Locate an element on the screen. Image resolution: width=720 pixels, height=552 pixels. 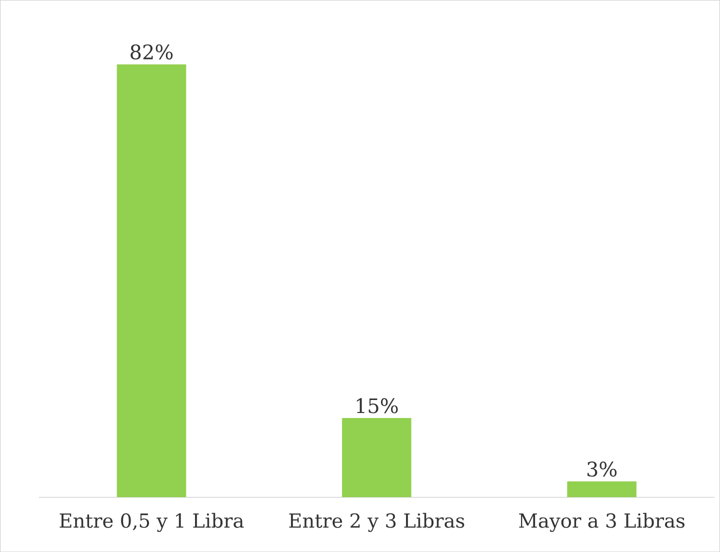
x-tick-label: Mayor a 3 Libras is located at coordinates (601, 522).